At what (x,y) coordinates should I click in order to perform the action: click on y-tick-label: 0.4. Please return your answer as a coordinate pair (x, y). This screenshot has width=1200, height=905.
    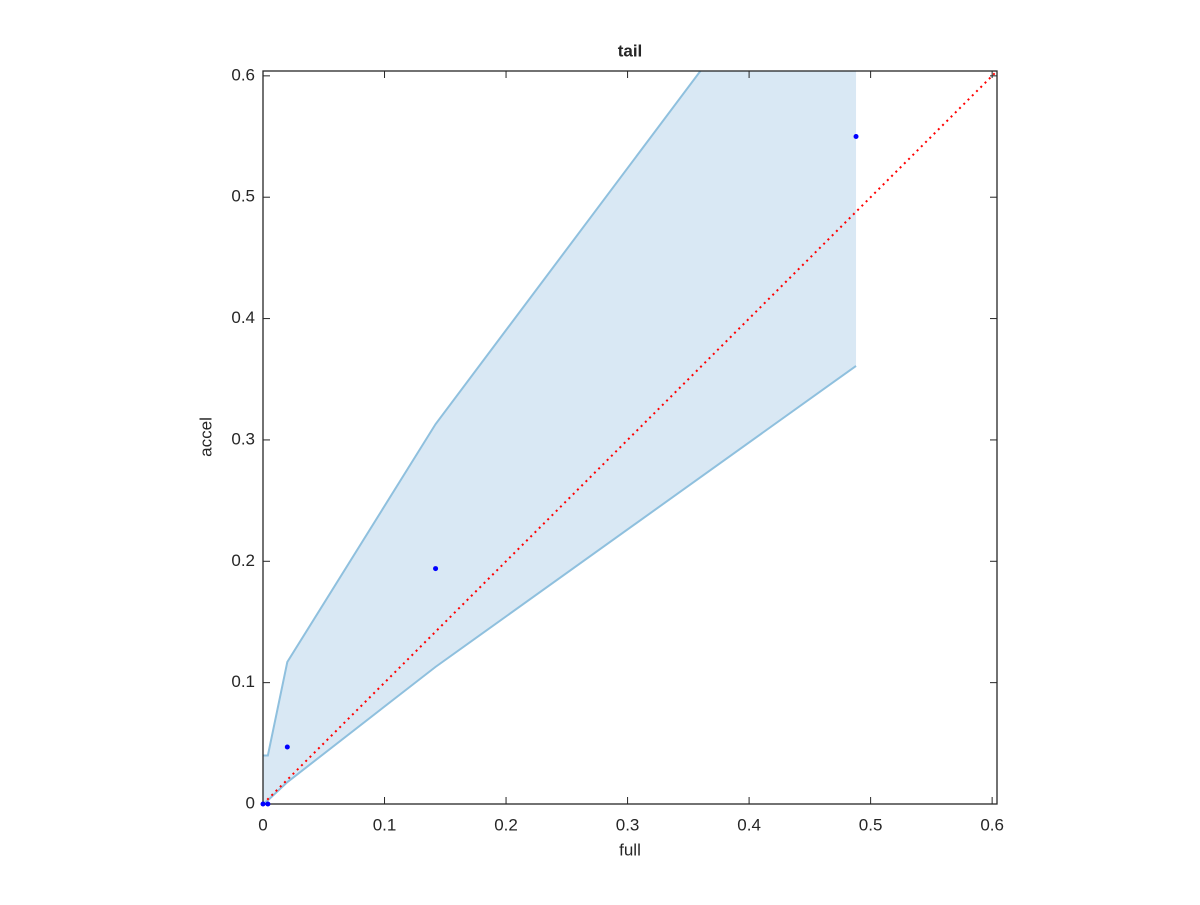
    Looking at the image, I should click on (243, 317).